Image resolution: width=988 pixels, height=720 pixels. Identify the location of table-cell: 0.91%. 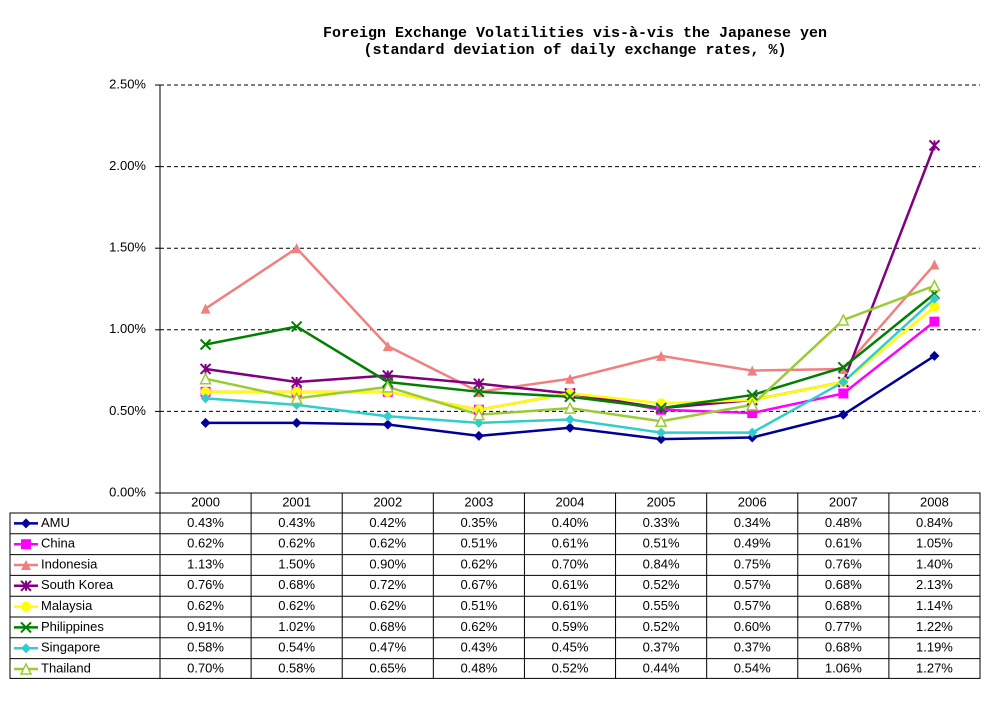
(205, 626).